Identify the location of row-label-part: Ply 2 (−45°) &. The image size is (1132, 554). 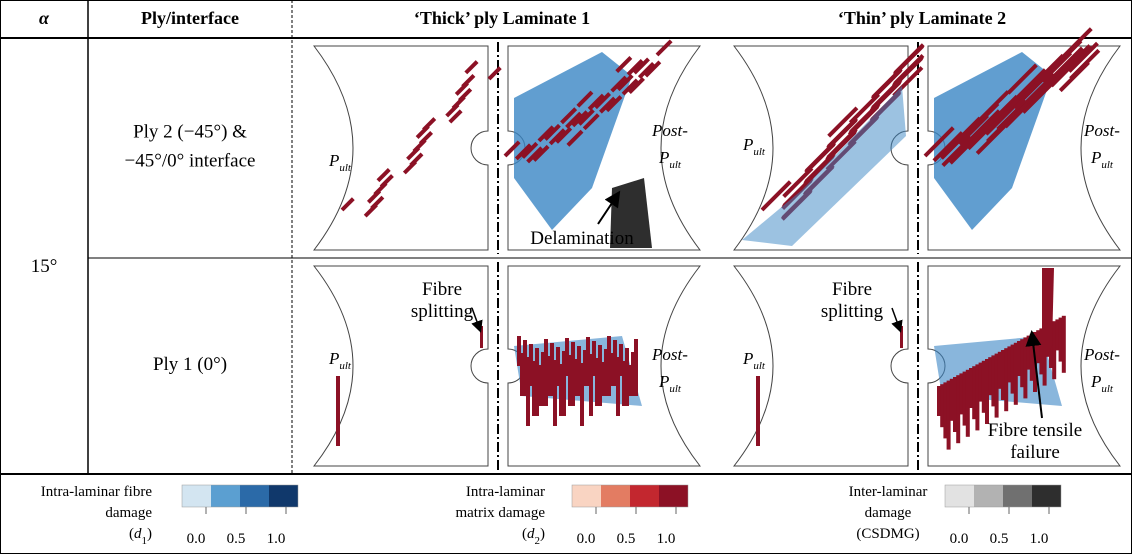
(190, 132).